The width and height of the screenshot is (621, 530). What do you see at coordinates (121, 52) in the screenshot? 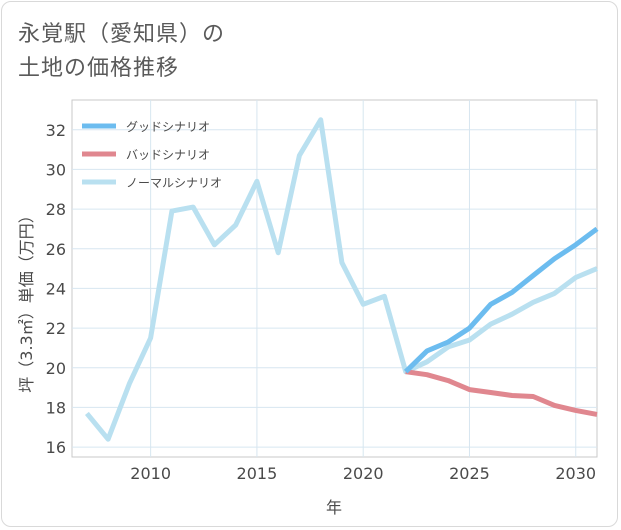
I see `chart-title: 永覚駅（愛知県）の 土地の価格推移` at bounding box center [121, 52].